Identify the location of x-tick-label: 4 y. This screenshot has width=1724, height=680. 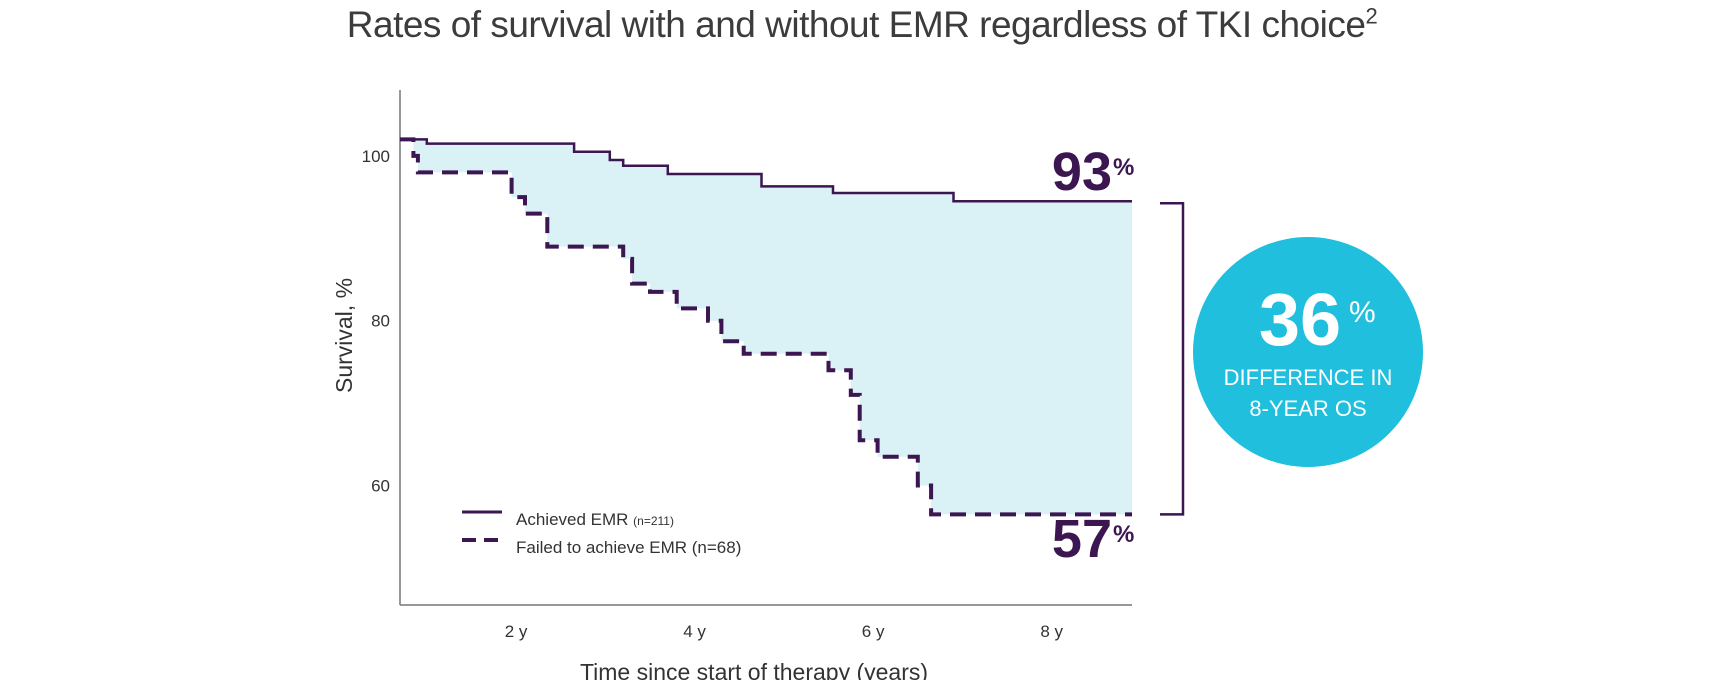
(694, 631).